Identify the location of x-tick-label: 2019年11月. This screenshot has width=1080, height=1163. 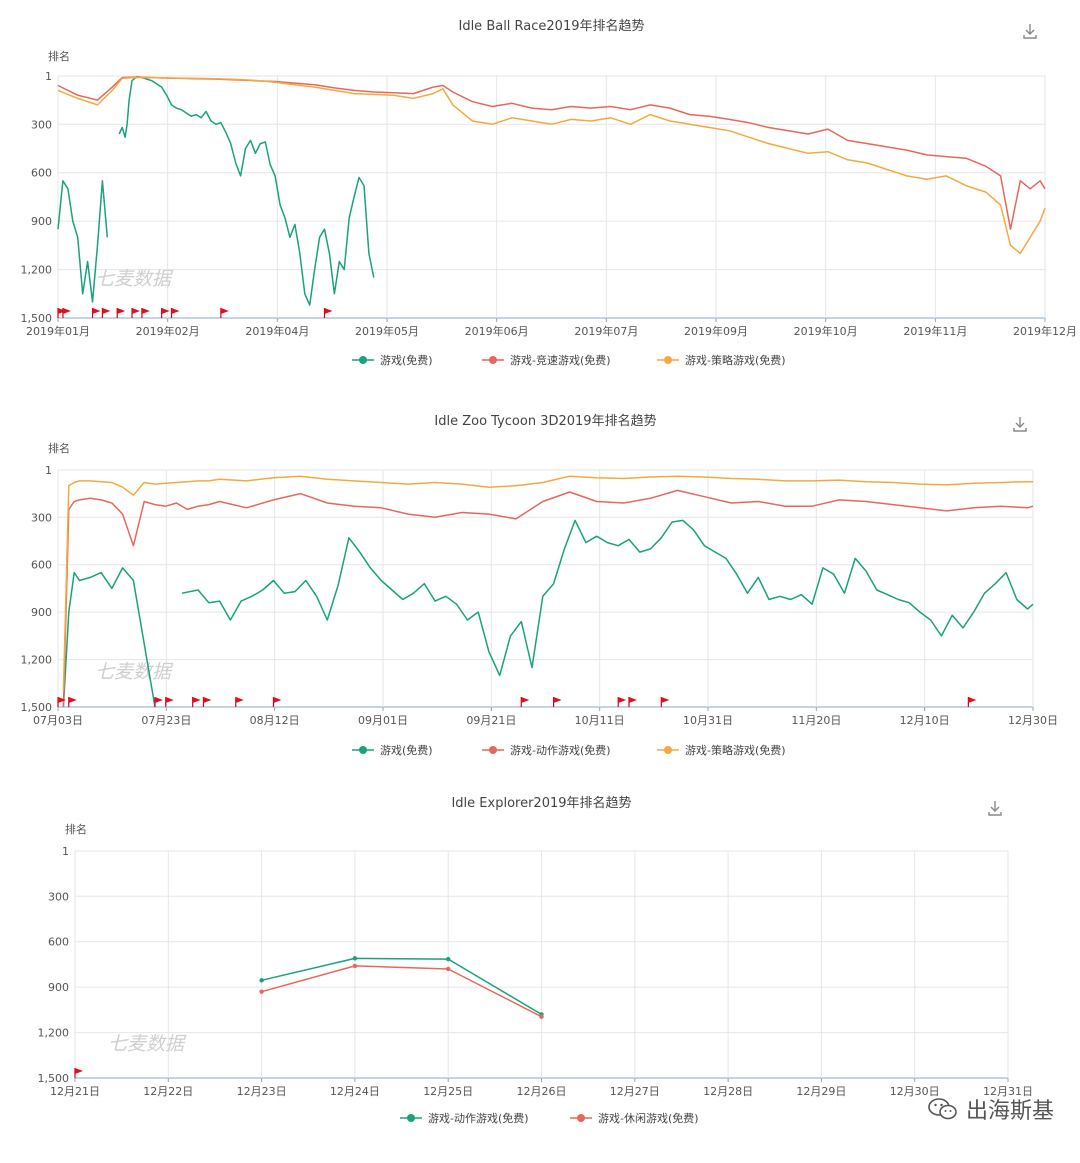
(935, 331).